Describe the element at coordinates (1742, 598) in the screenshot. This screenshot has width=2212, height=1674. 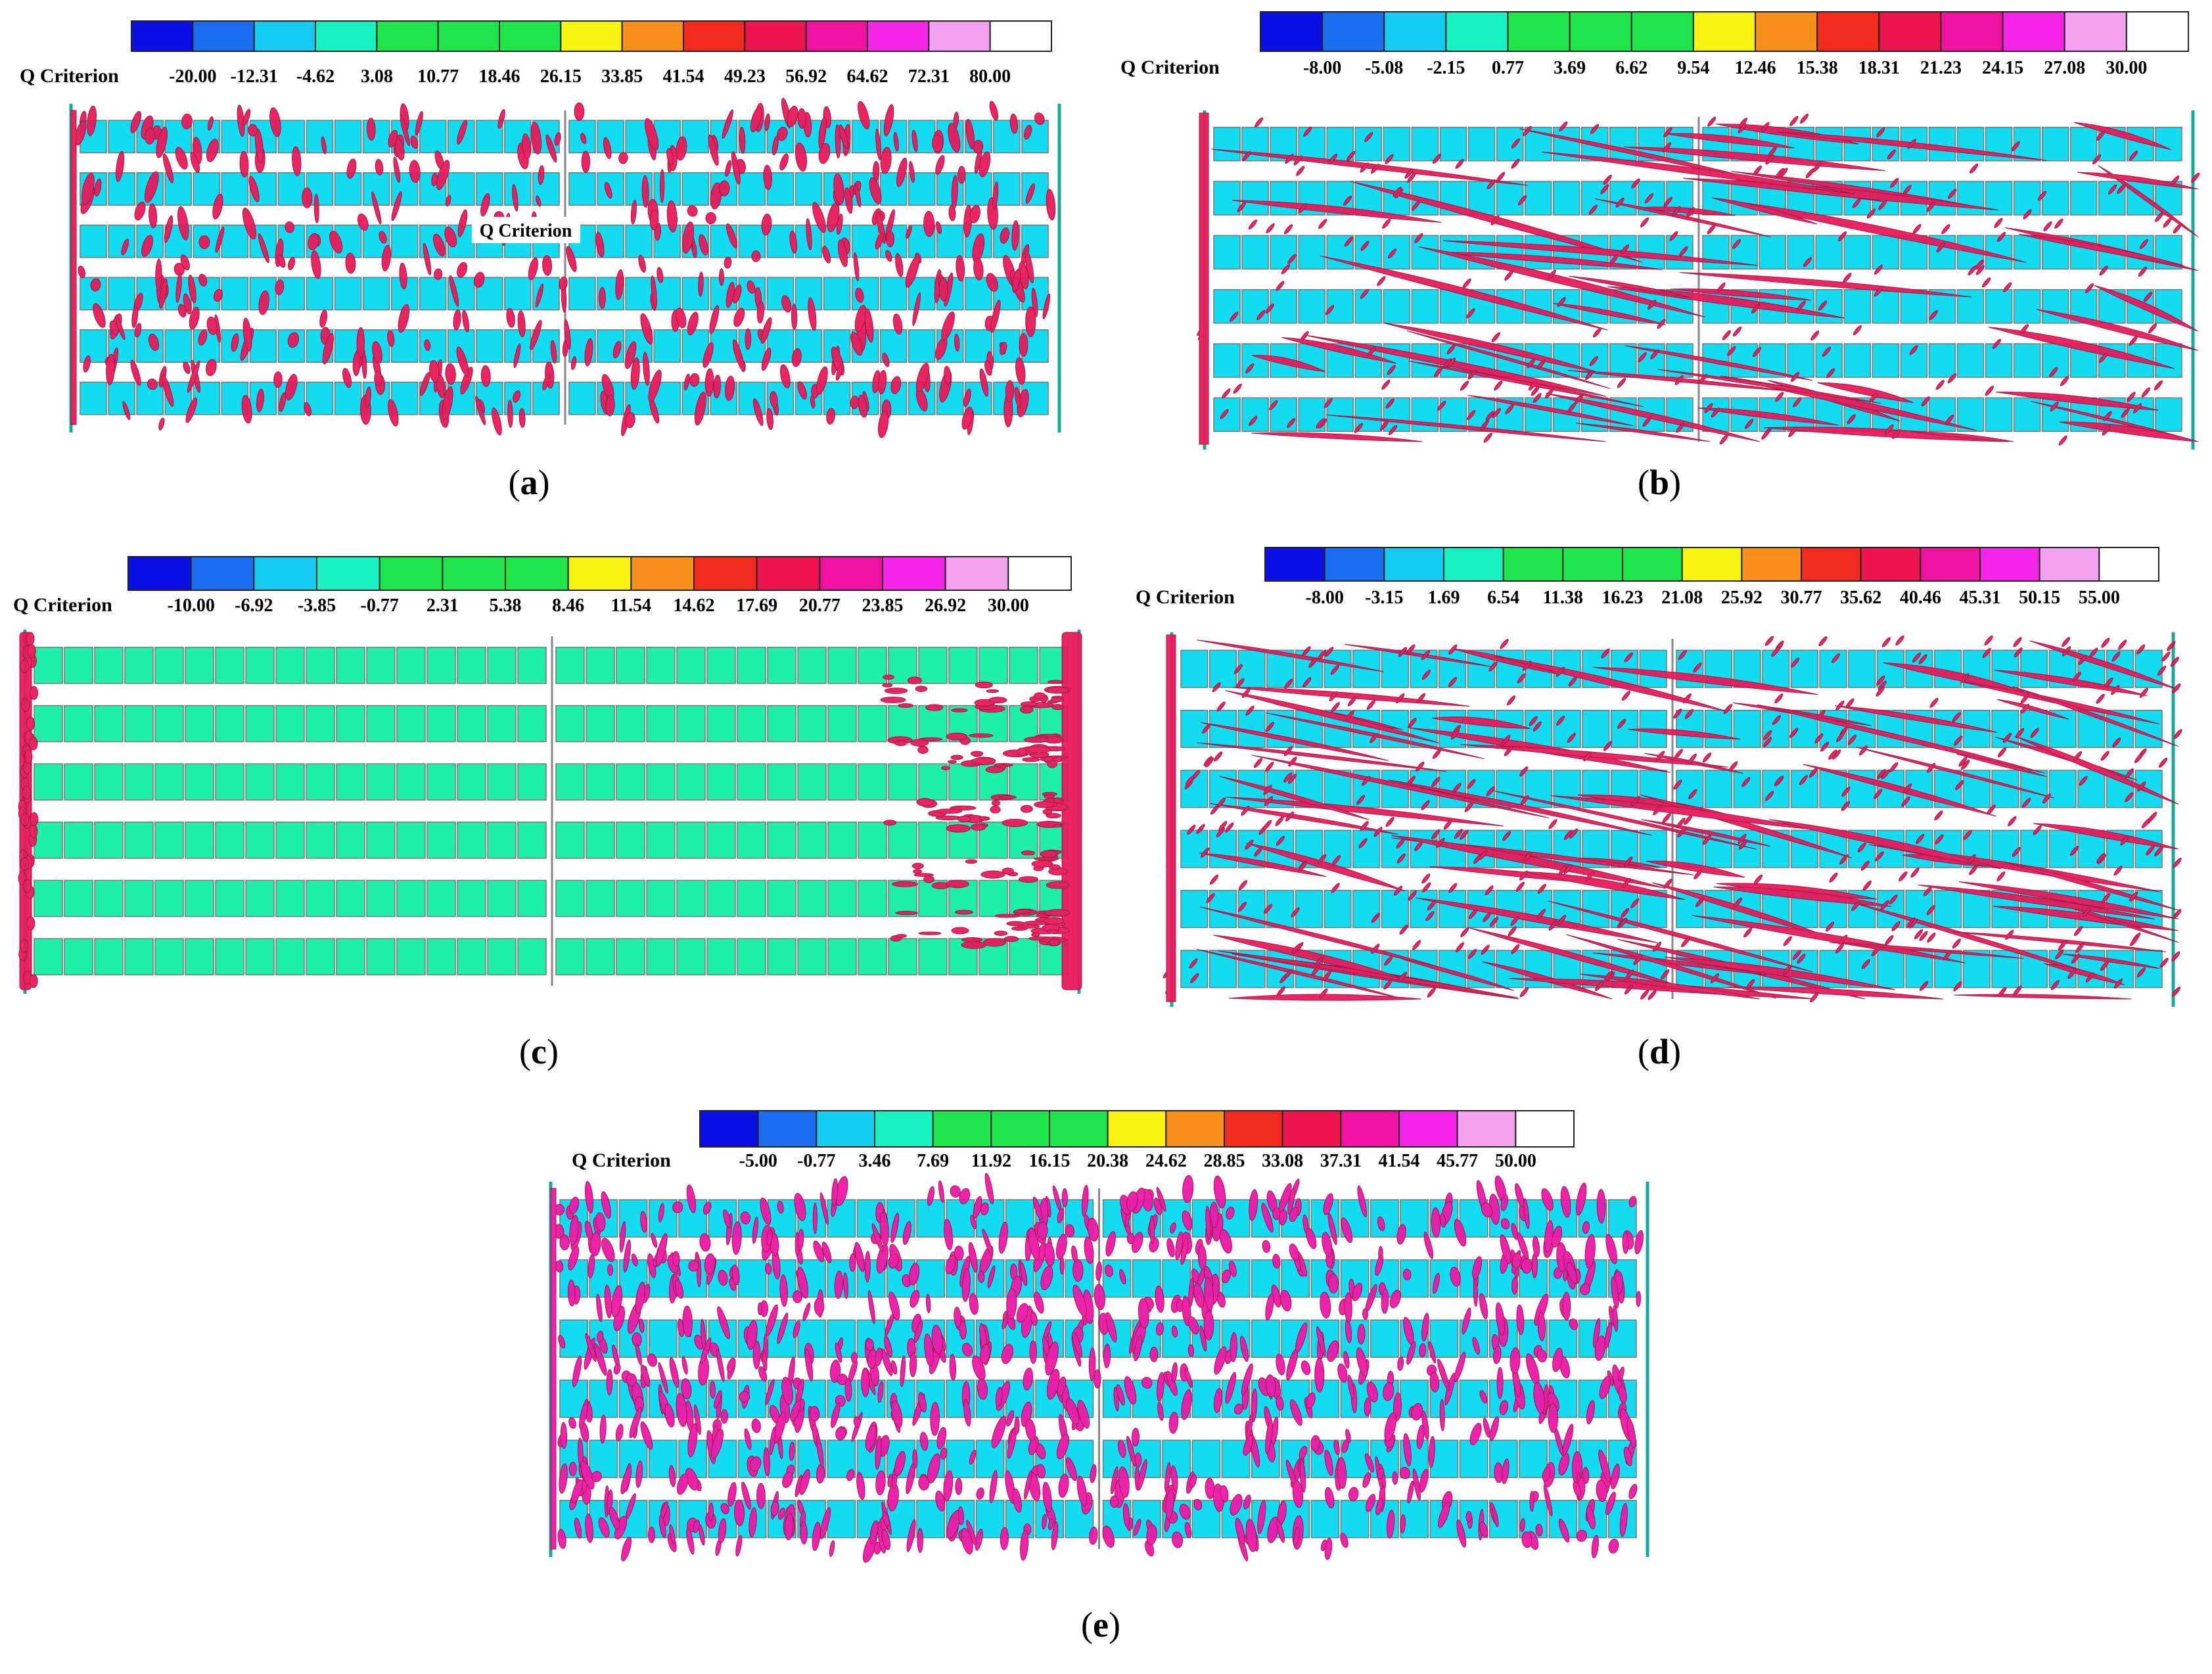
I see `colorbar-tick-label: 25.92` at that location.